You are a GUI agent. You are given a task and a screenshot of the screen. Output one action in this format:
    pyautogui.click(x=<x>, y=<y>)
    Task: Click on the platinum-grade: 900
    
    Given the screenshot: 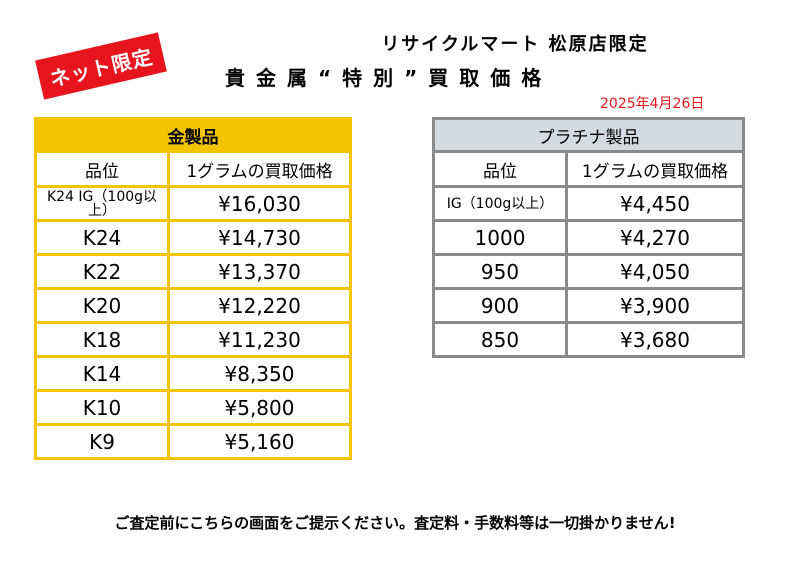 What is the action you would take?
    pyautogui.click(x=500, y=305)
    